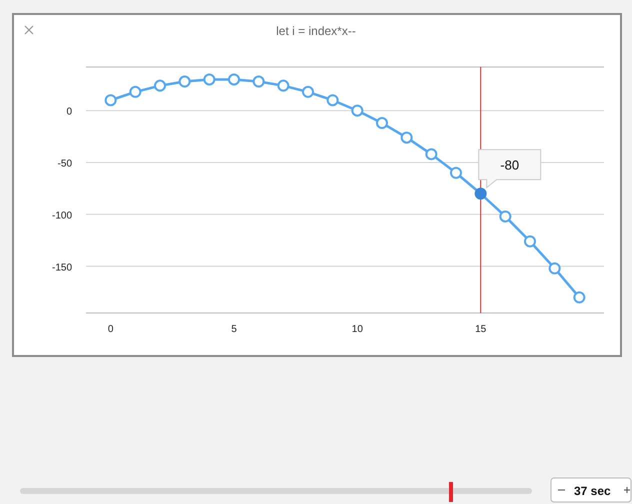  Describe the element at coordinates (111, 329) in the screenshot. I see `x-tick-label: 0` at that location.